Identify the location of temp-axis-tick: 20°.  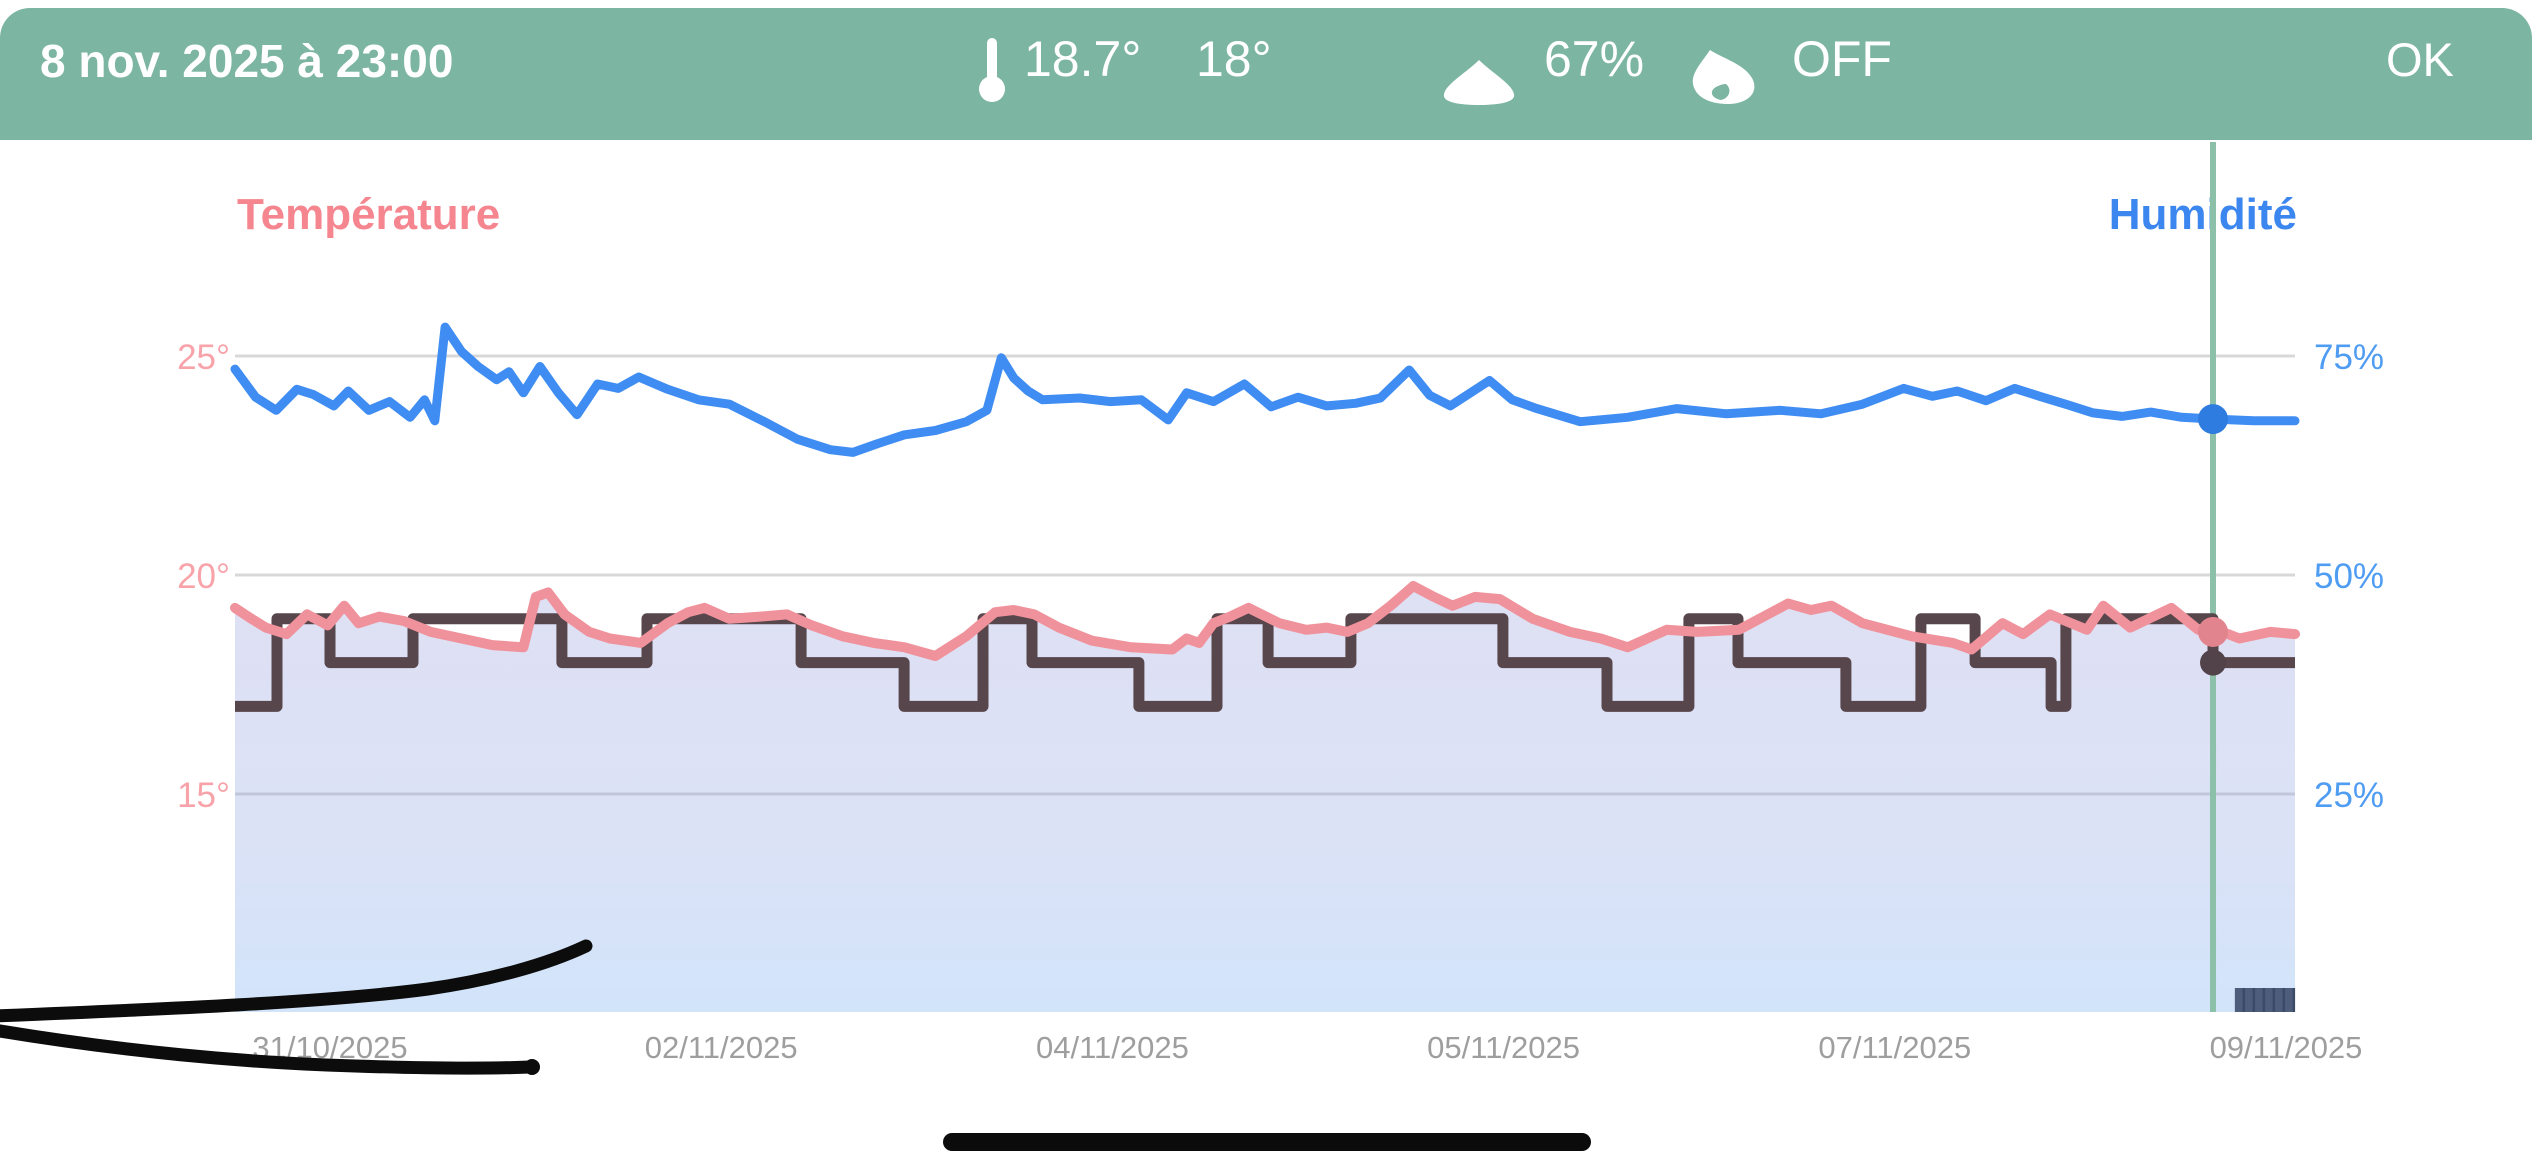
(203, 576).